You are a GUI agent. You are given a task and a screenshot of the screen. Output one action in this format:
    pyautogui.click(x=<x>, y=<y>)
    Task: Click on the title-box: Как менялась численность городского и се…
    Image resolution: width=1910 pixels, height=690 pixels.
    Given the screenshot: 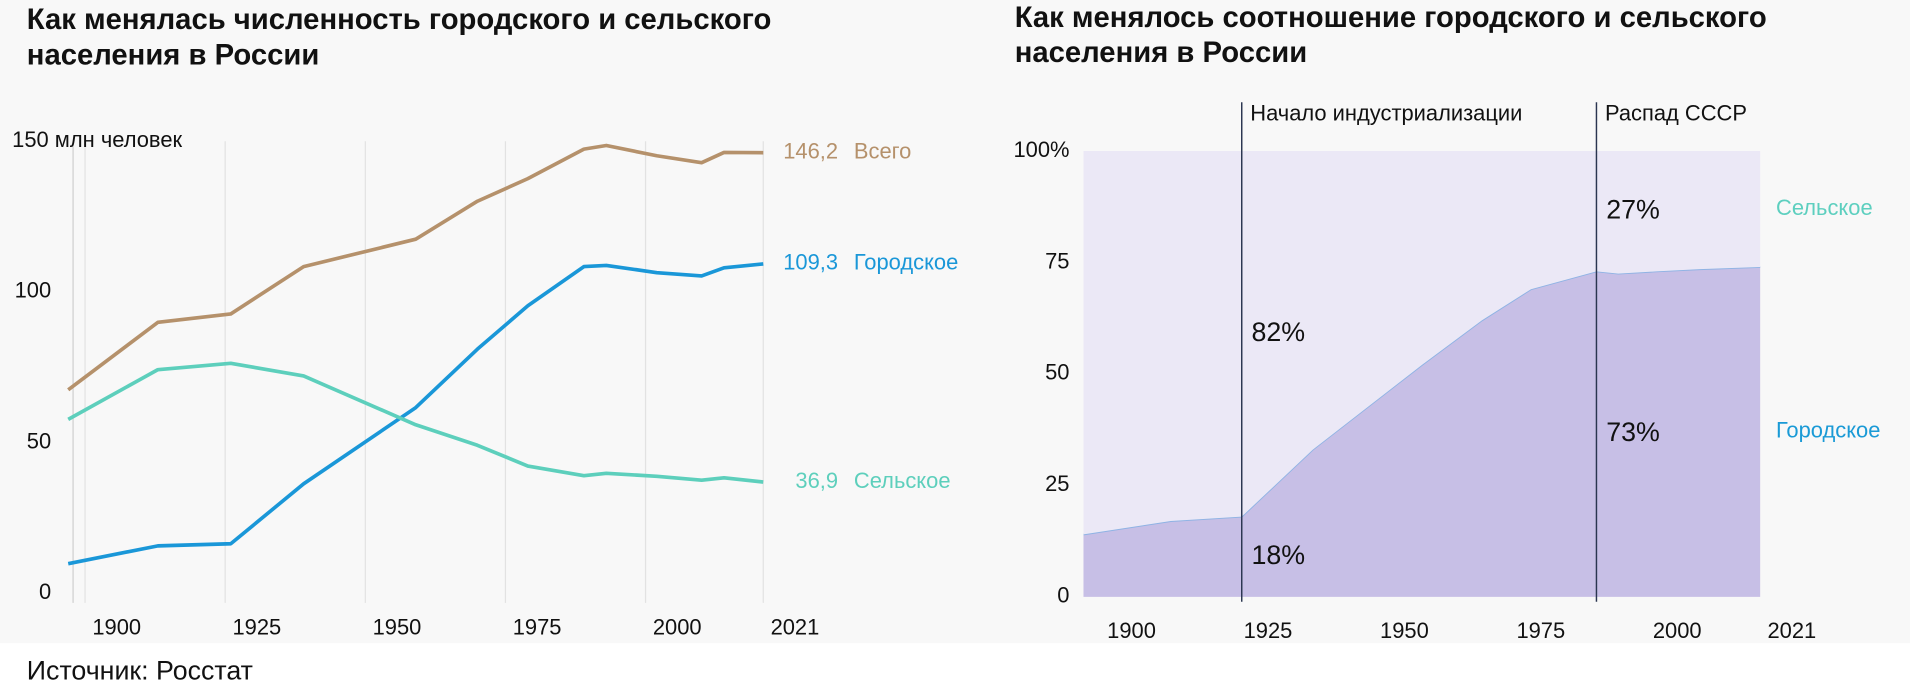 What is the action you would take?
    pyautogui.click(x=399, y=37)
    